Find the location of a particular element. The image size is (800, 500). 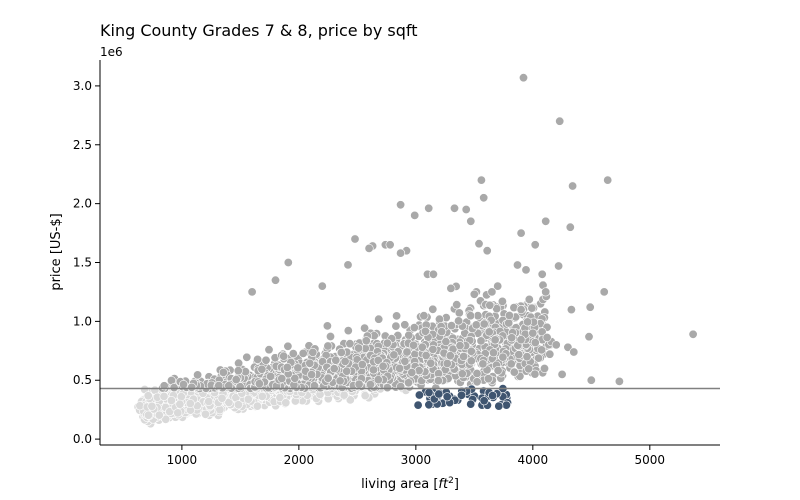

chart-title: King County Grades 7 & 8, price by sqft is located at coordinates (259, 30).